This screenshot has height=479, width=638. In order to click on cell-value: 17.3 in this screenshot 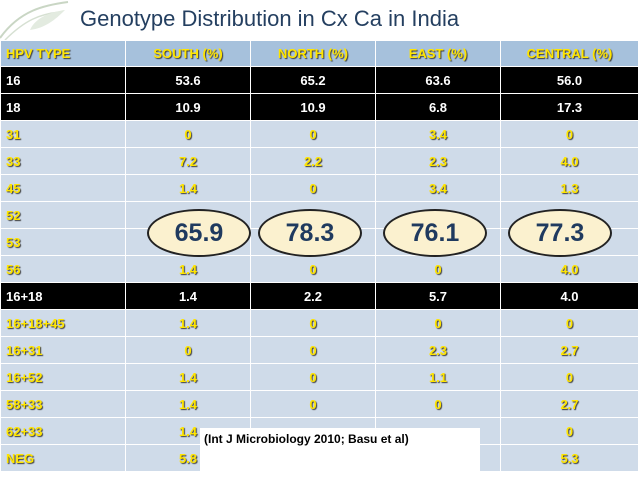, I will do `click(569, 107)`.